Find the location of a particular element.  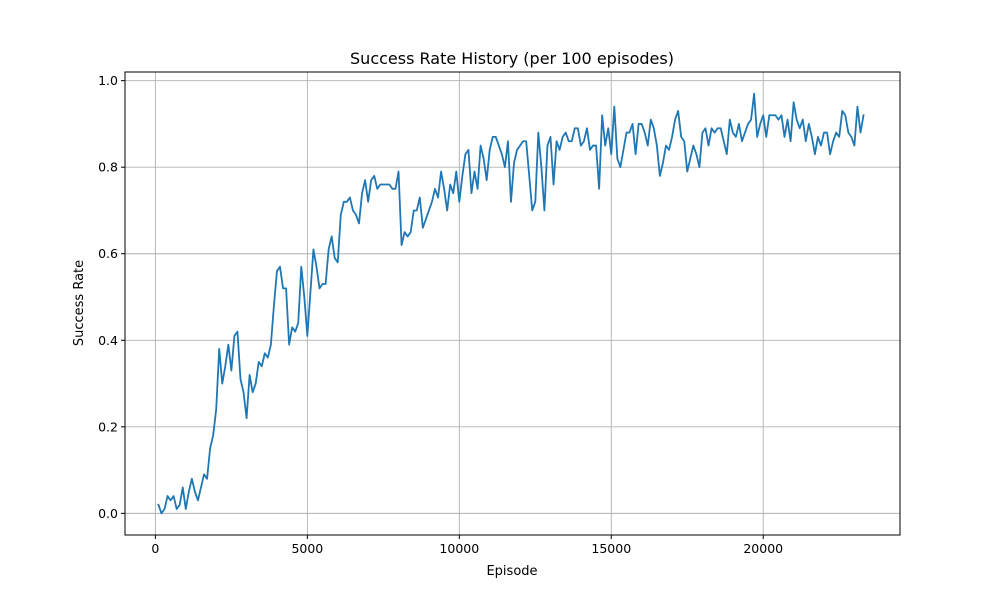

chart-title: Success Rate History (per 100 episodes) is located at coordinates (512, 58).